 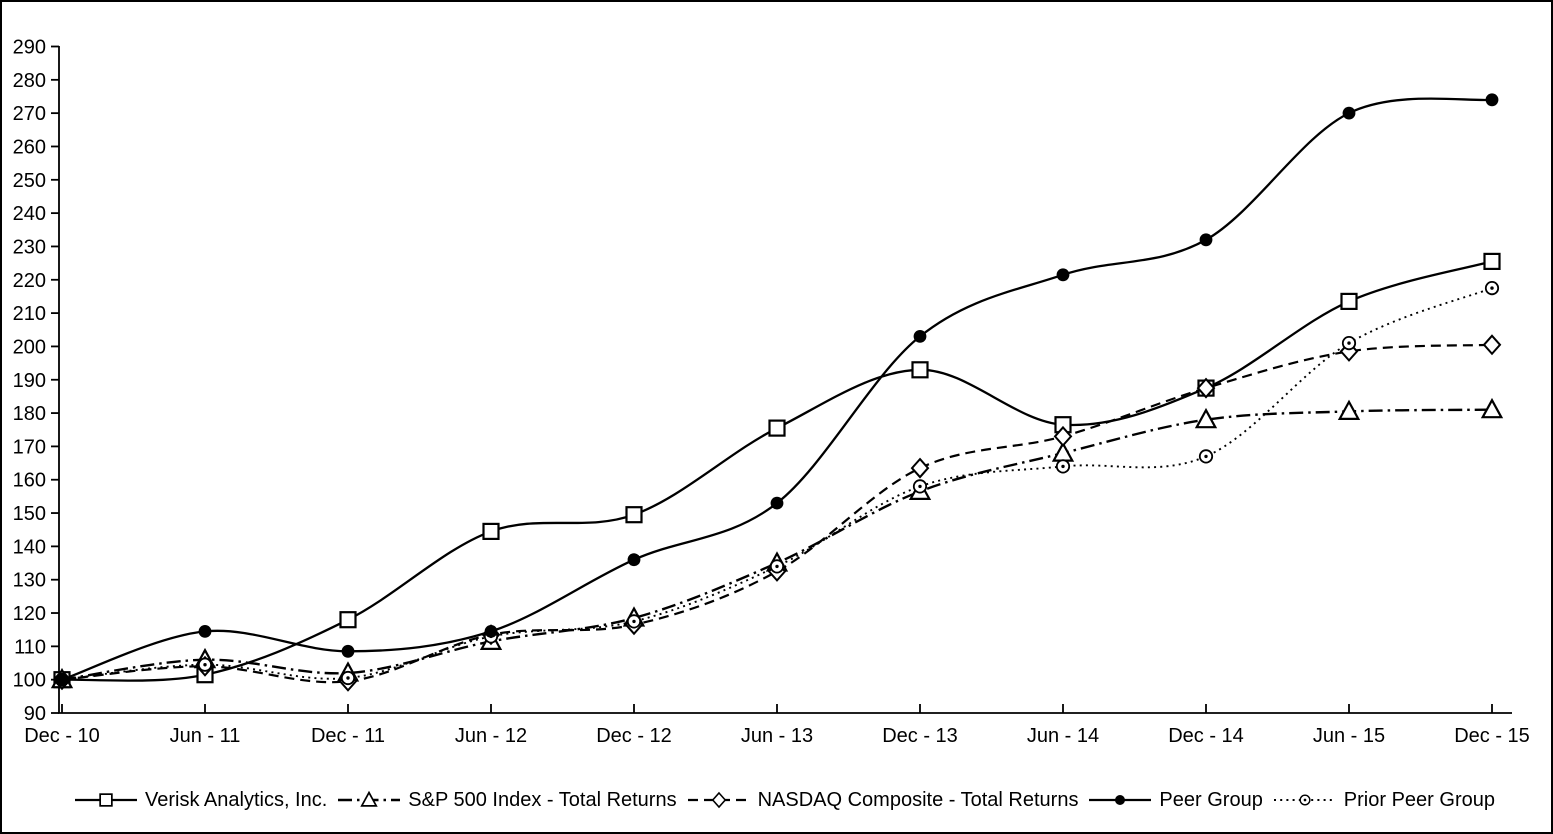 I want to click on y-axis-tick-label: 270, so click(x=29, y=114).